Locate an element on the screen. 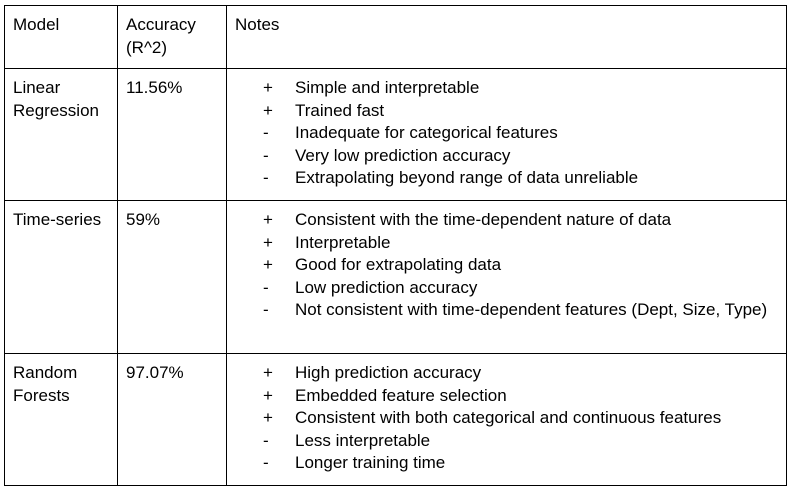 The height and width of the screenshot is (490, 789). note-text: Interpretable is located at coordinates (343, 242).